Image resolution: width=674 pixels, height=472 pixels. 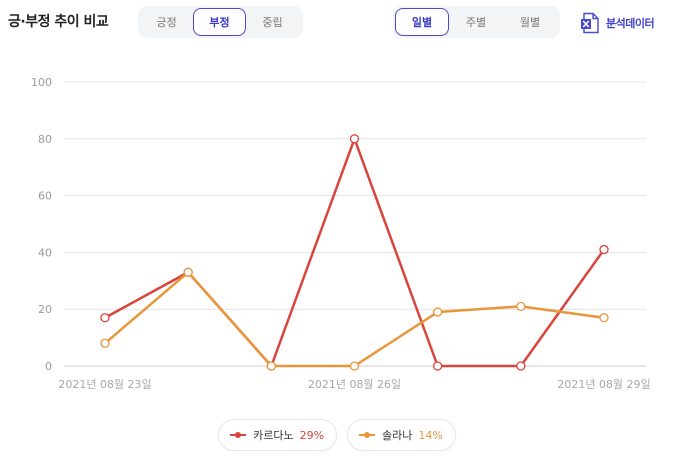 What do you see at coordinates (41, 224) in the screenshot?
I see `y-axis-ticks: 0 20 40 60 80 100` at bounding box center [41, 224].